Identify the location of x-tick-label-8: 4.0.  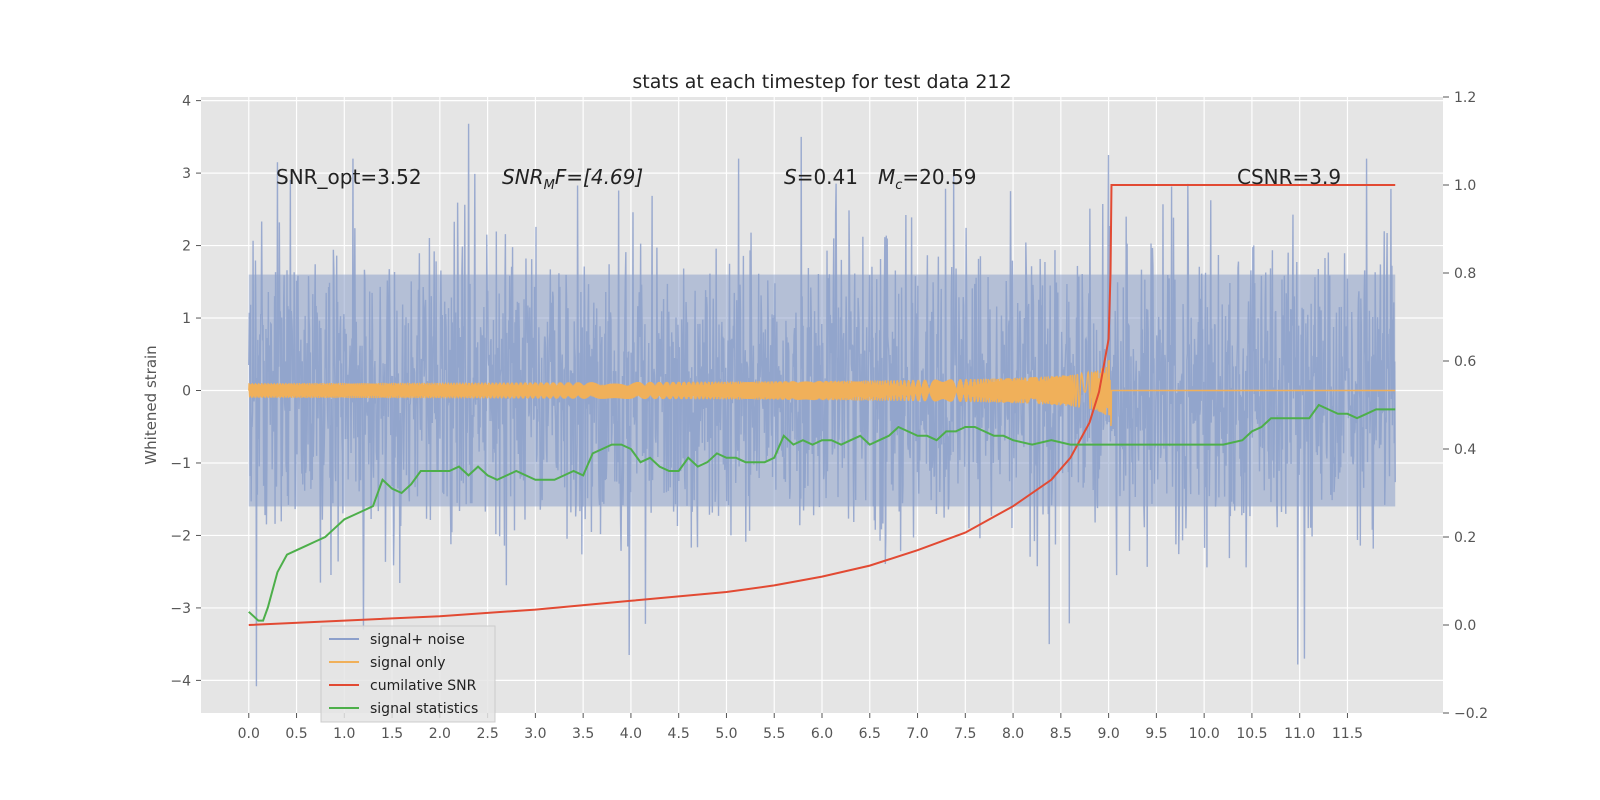
(631, 734).